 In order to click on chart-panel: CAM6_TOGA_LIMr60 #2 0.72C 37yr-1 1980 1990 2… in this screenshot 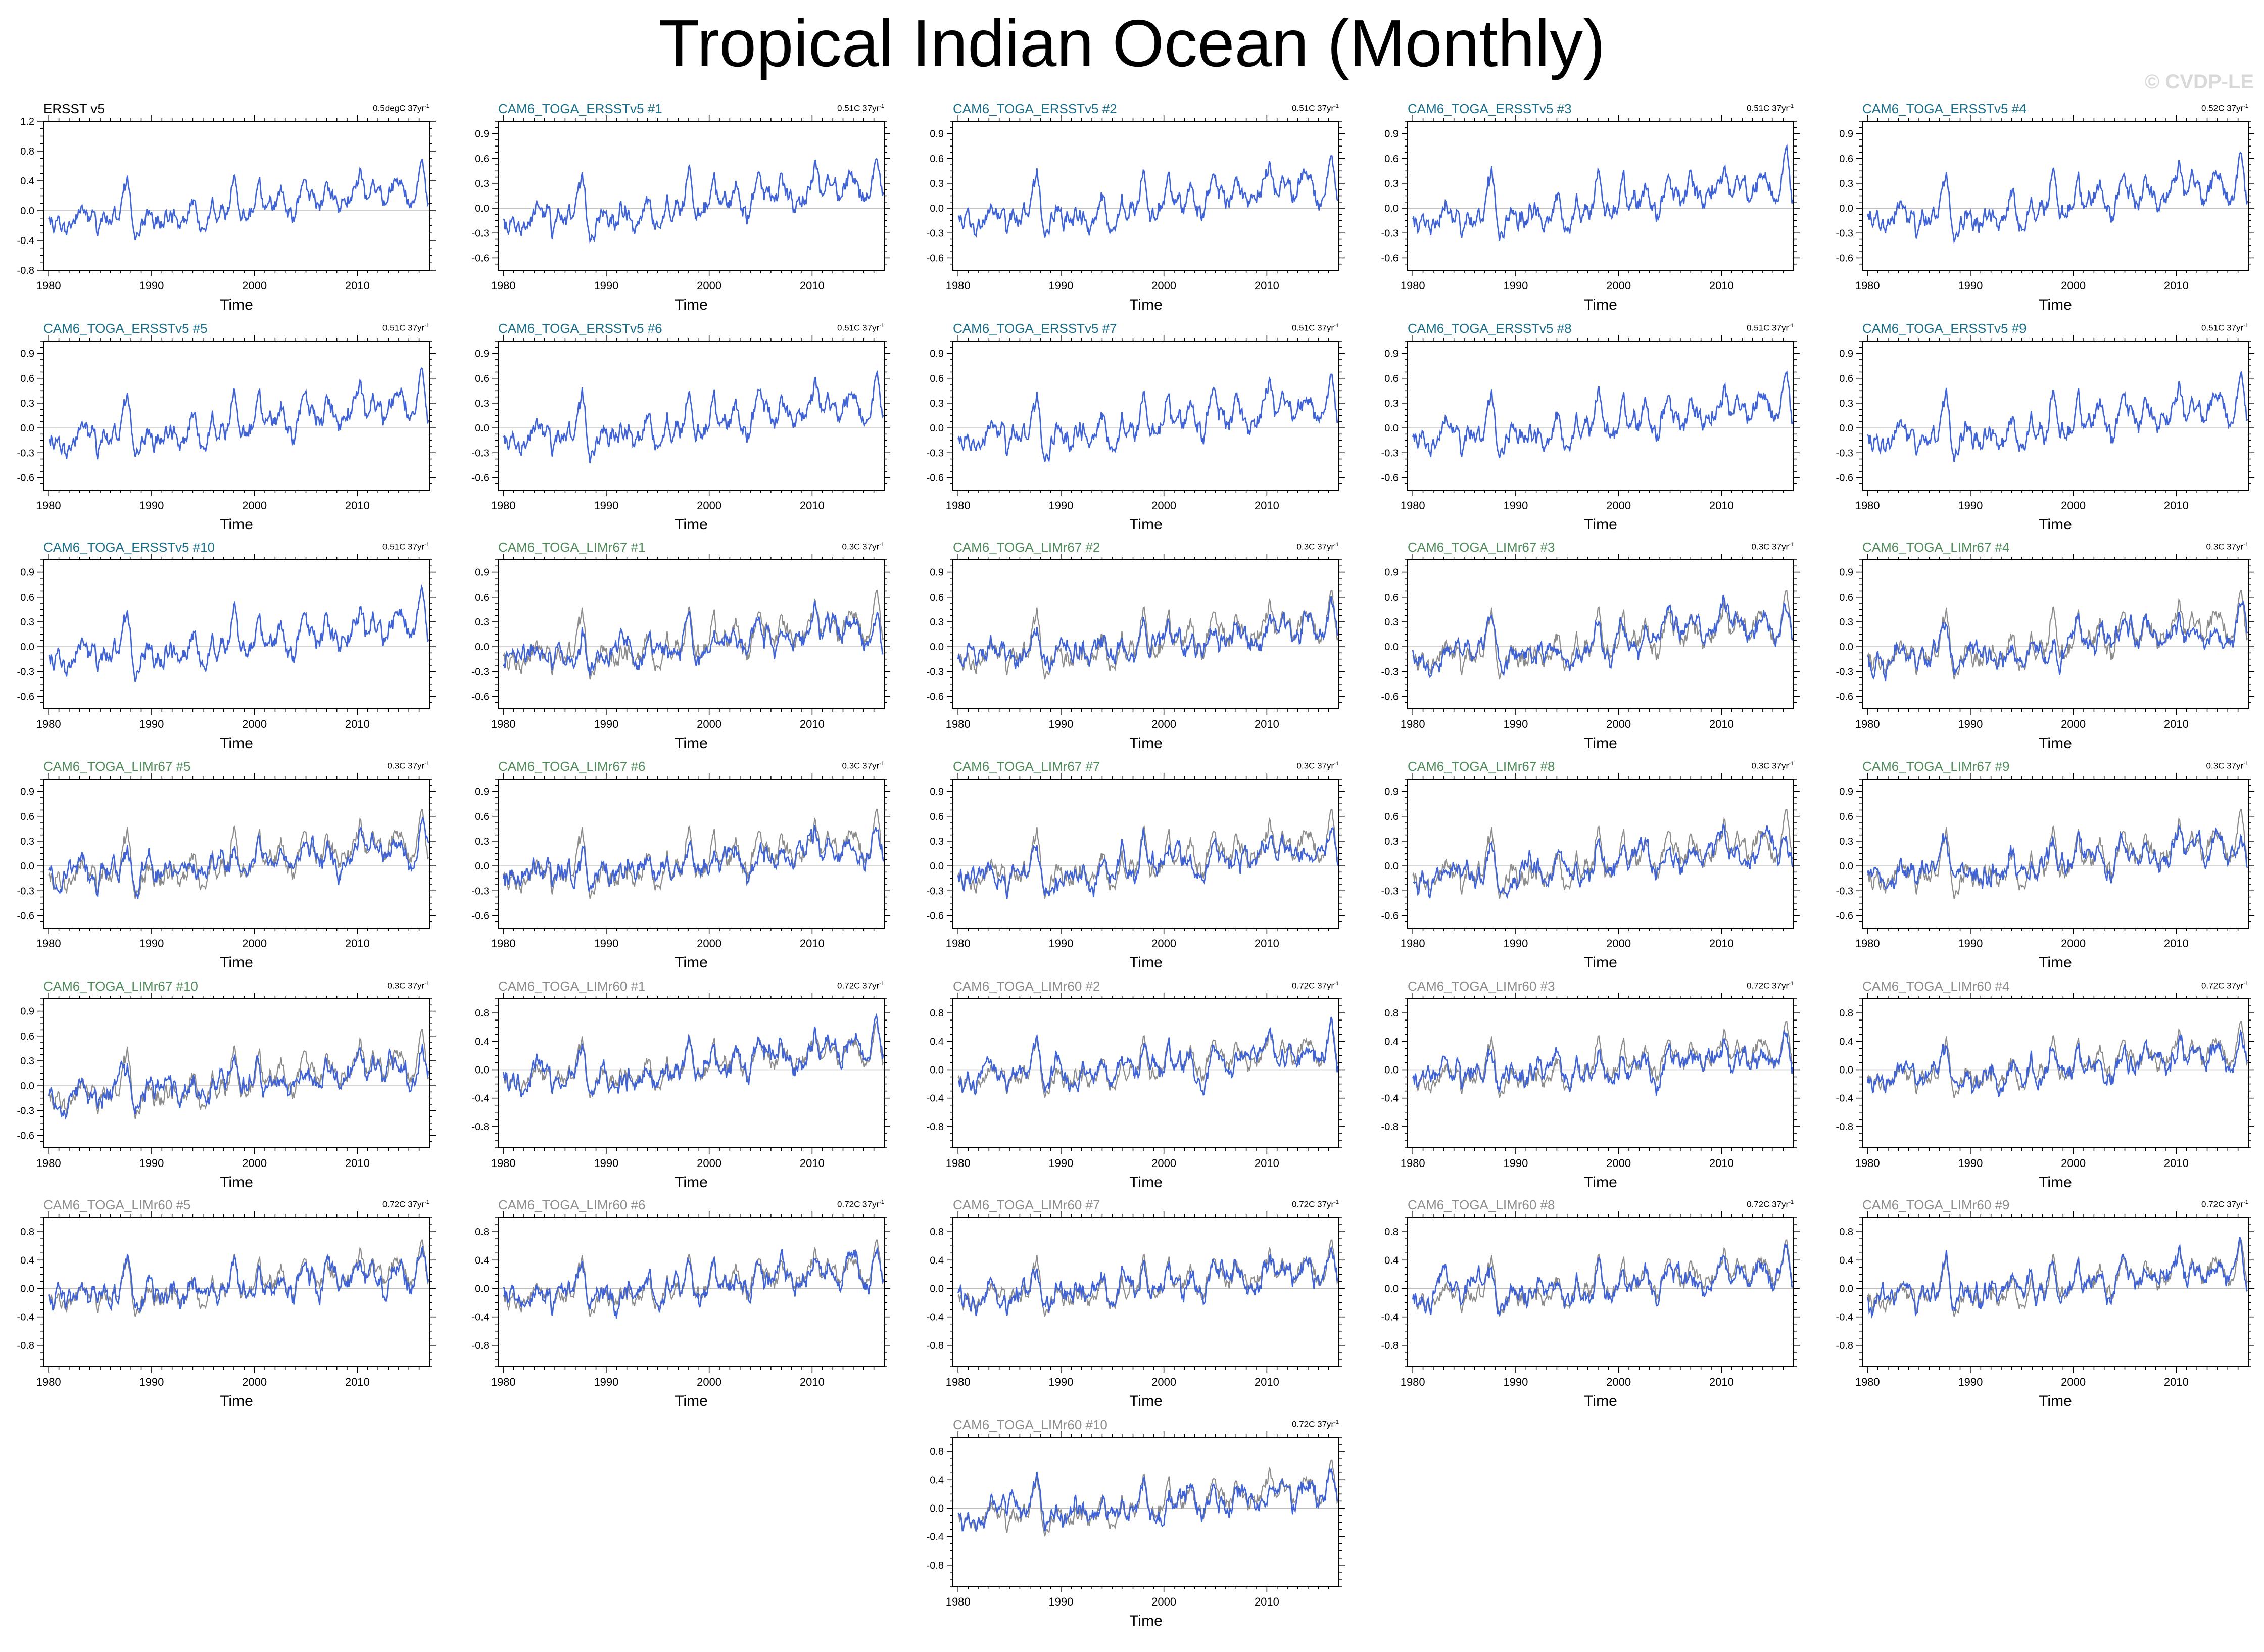, I will do `click(1137, 1083)`.